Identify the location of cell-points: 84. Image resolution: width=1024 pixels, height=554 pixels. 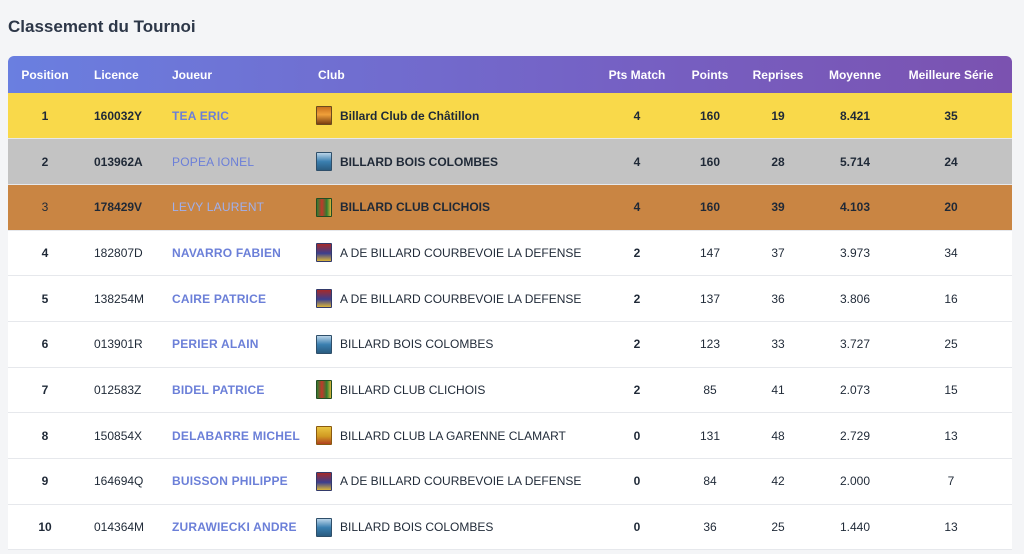
(710, 481).